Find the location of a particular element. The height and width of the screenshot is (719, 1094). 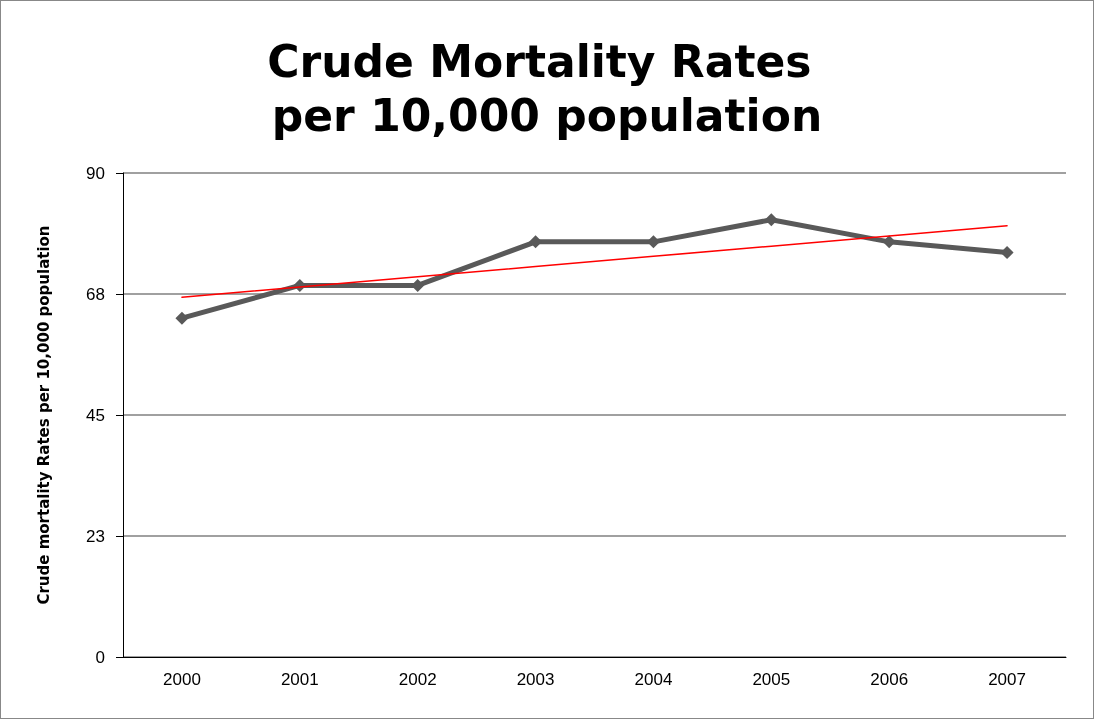

line-series is located at coordinates (594, 261).